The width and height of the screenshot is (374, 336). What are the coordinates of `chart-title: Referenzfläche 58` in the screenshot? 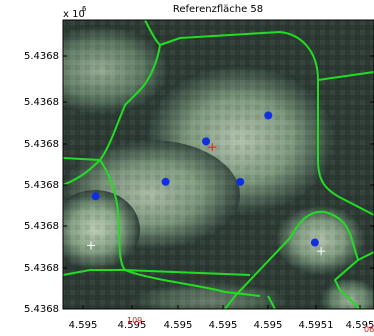 It's located at (218, 9).